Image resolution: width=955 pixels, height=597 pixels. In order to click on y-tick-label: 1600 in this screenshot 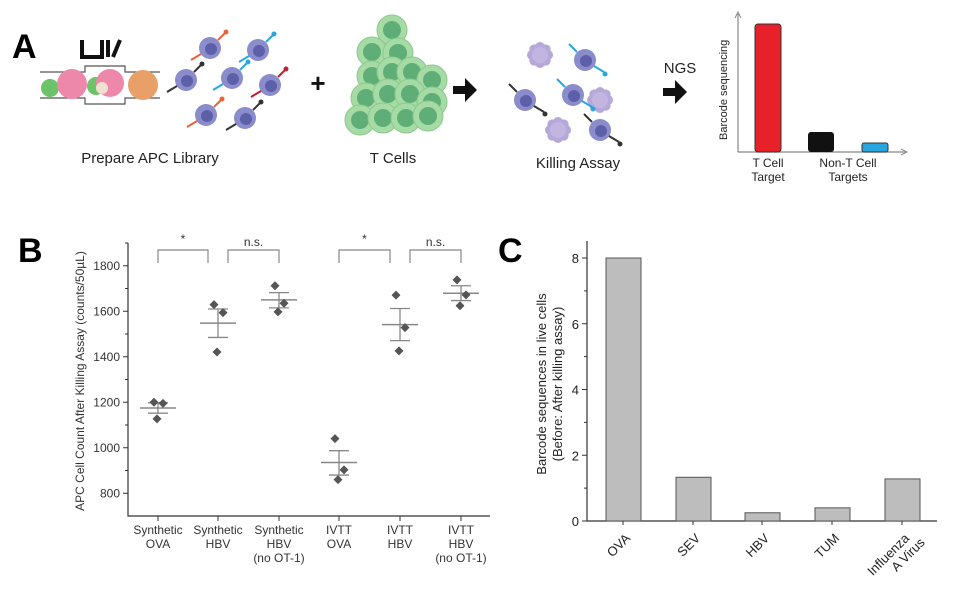, I will do `click(106, 311)`.